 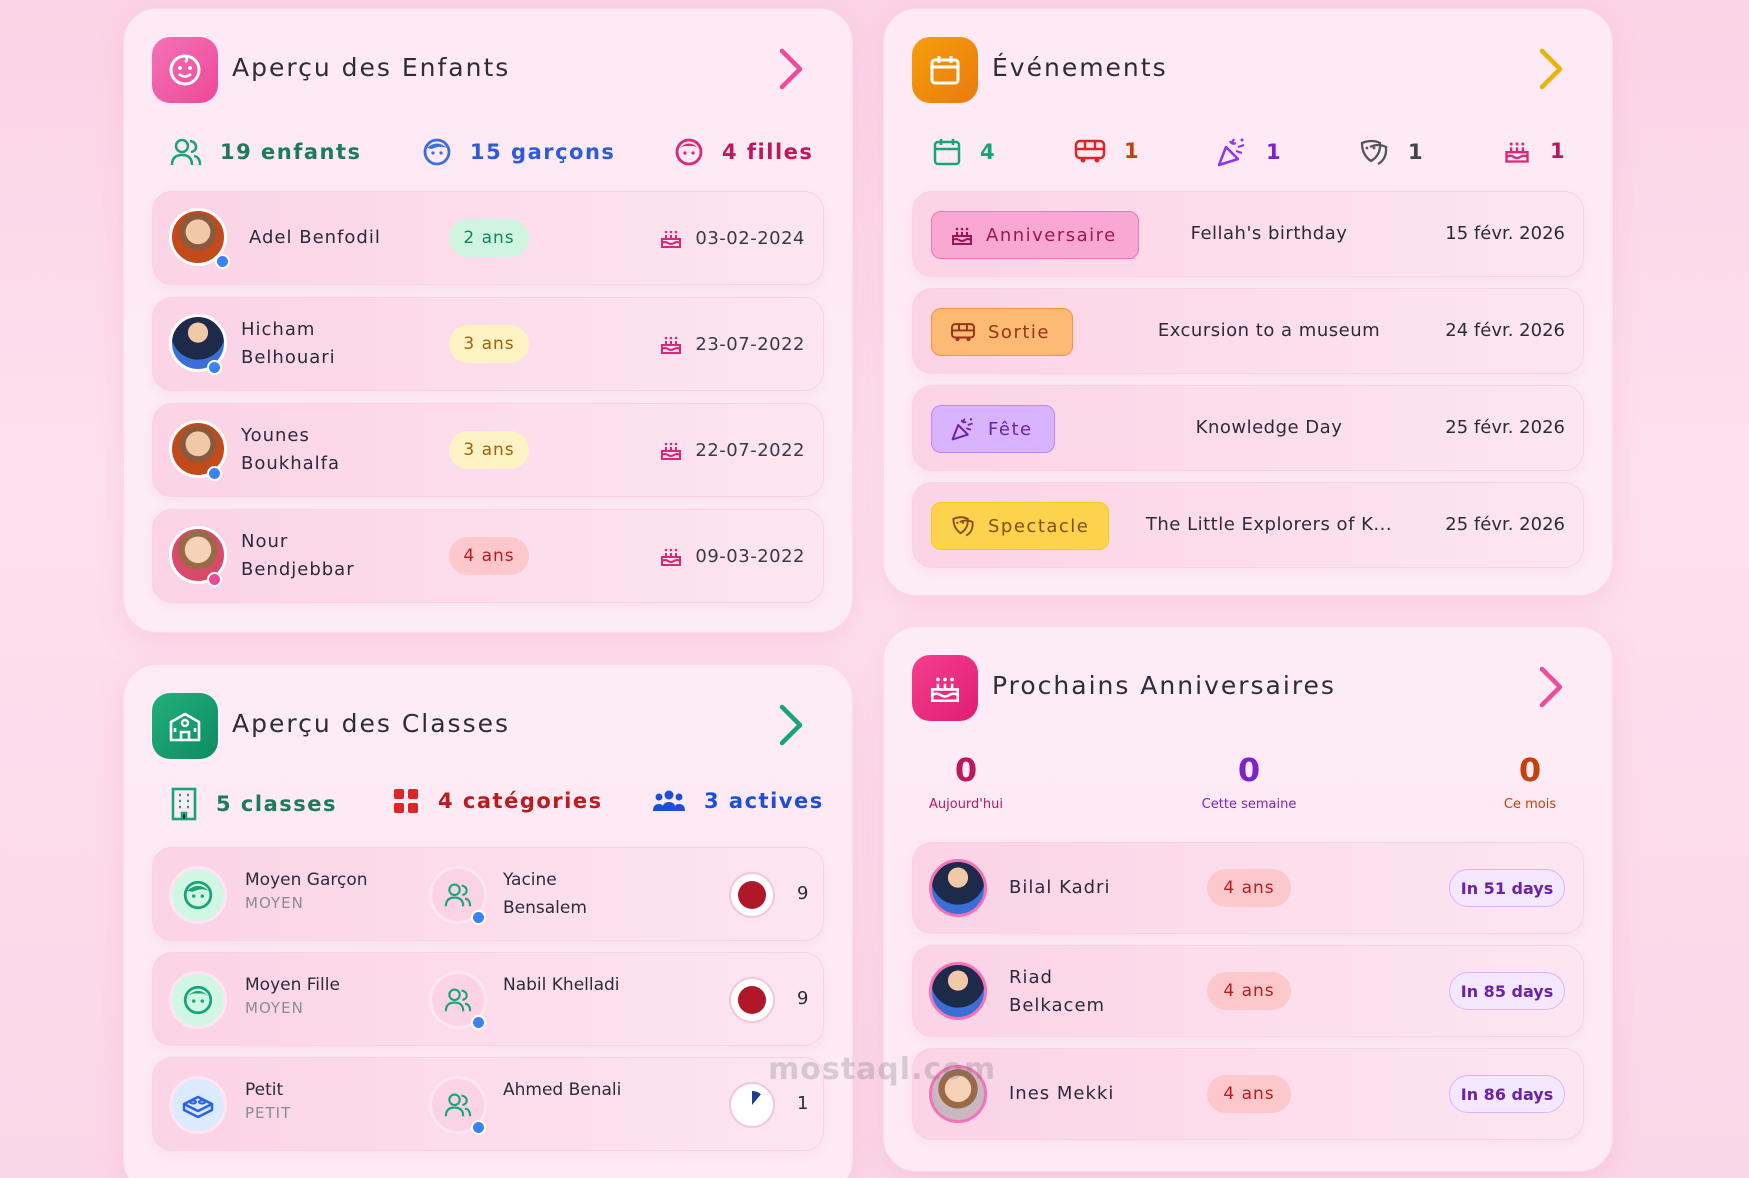 I want to click on today-label: Aujourd'hui, so click(x=966, y=804).